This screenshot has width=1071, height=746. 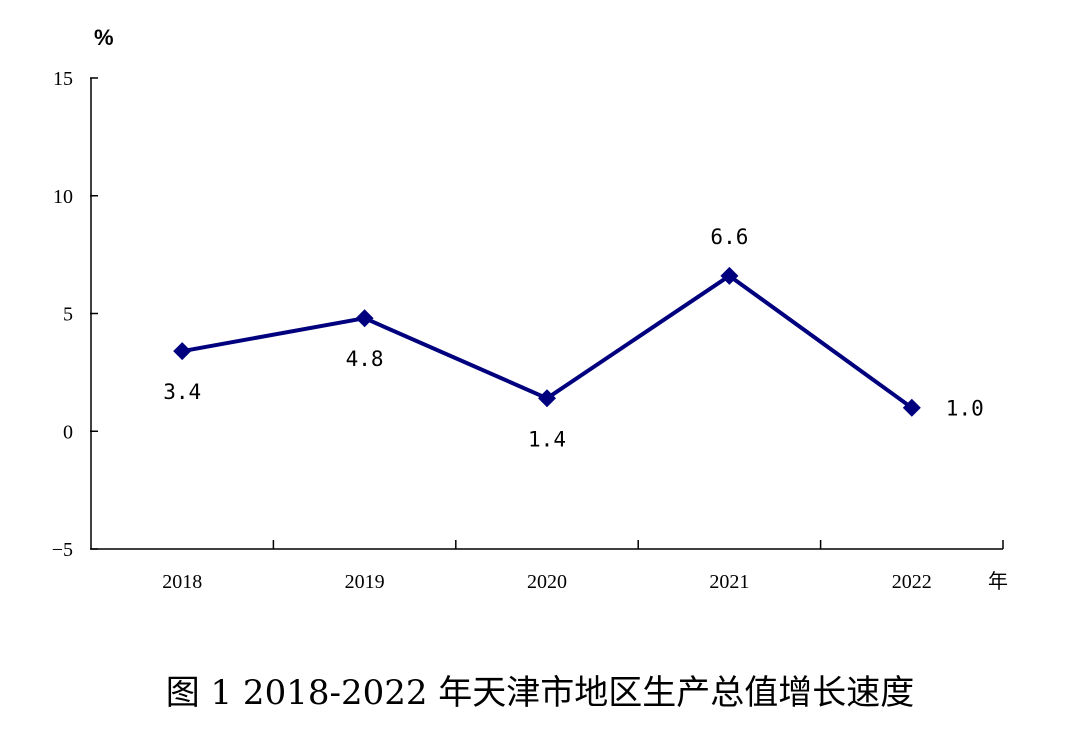 I want to click on data-label: 4.8, so click(x=365, y=359).